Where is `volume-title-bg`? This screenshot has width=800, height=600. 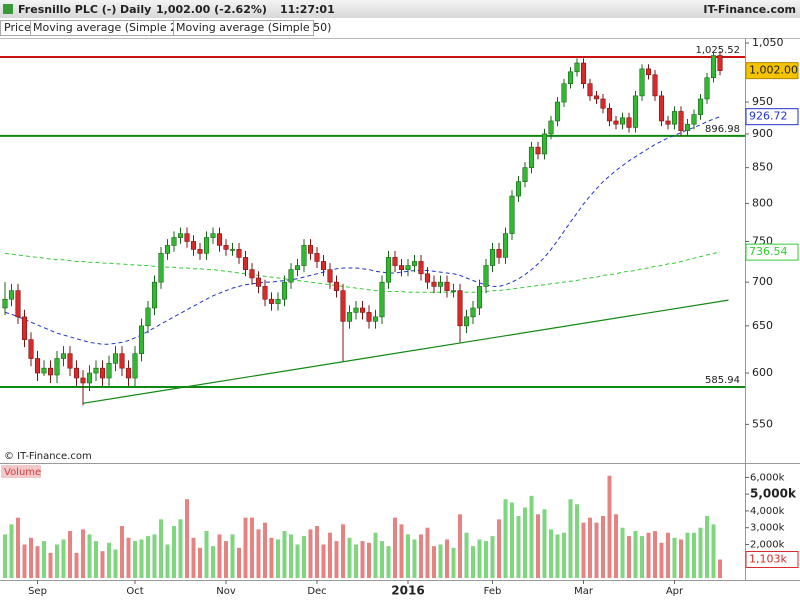 volume-title-bg is located at coordinates (21, 471).